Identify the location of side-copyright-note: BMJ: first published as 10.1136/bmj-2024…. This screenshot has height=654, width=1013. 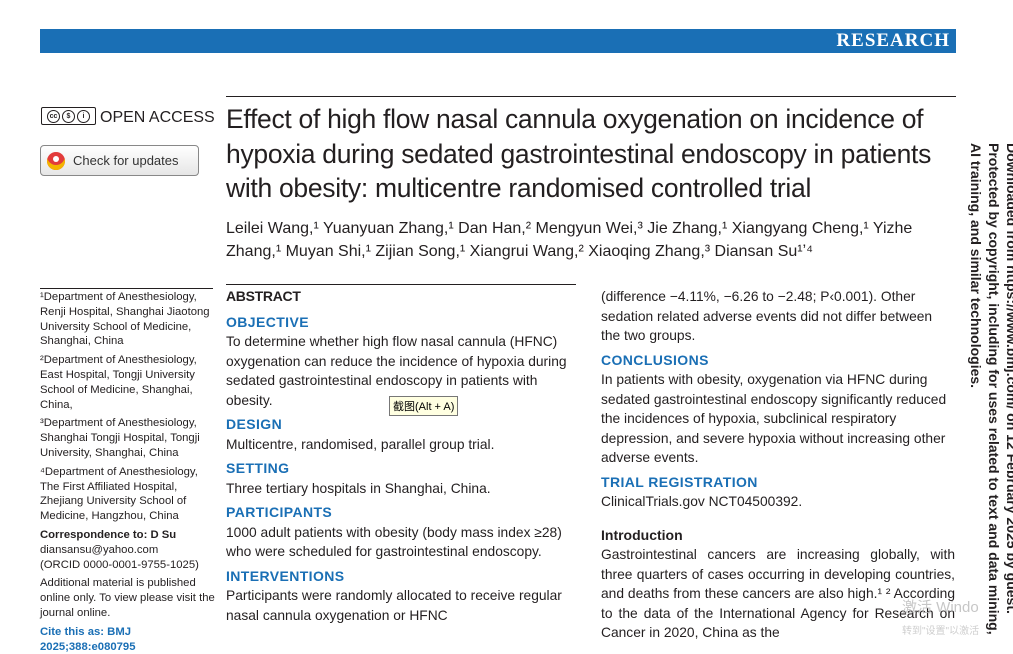
(990, 389).